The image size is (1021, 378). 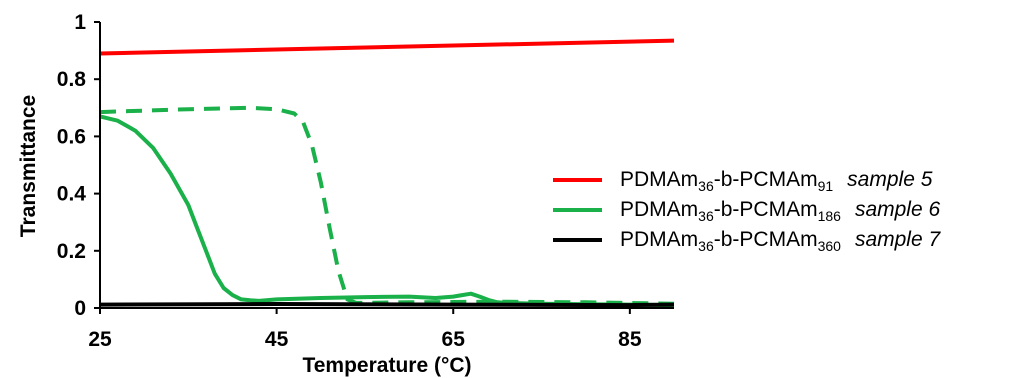 I want to click on y-tick-label: 1, so click(x=80, y=22).